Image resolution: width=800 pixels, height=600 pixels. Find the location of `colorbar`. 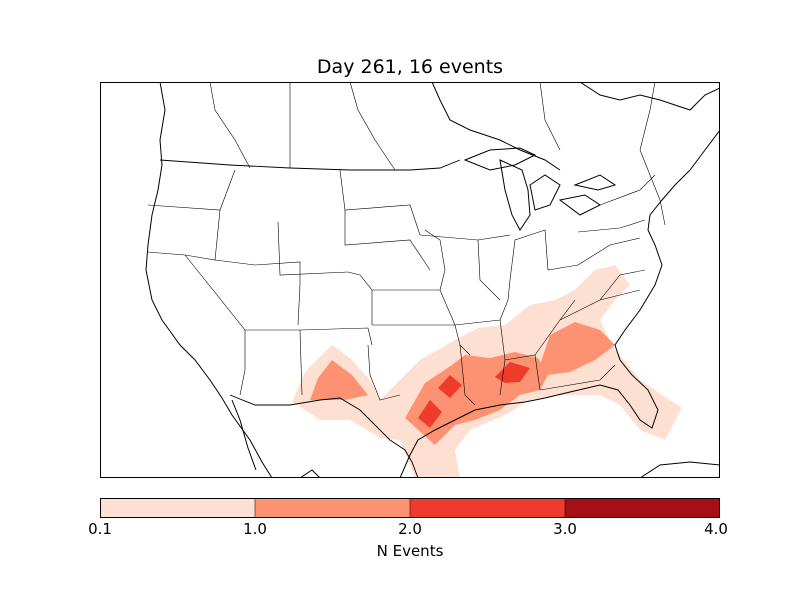

colorbar is located at coordinates (410, 508).